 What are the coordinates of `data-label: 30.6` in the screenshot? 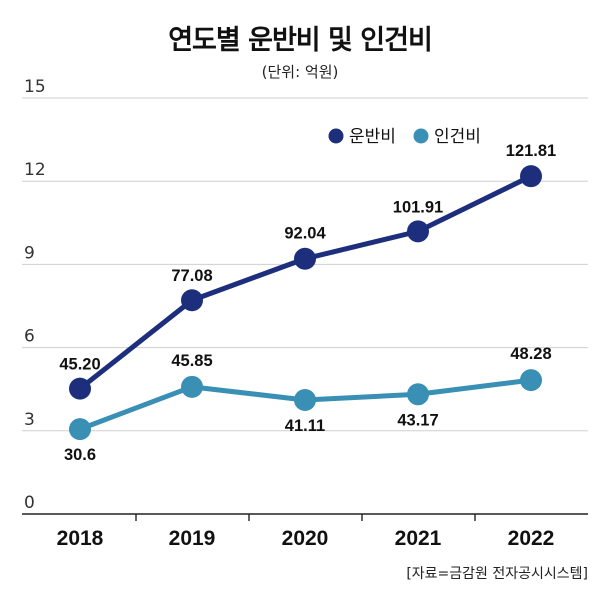 It's located at (80, 455).